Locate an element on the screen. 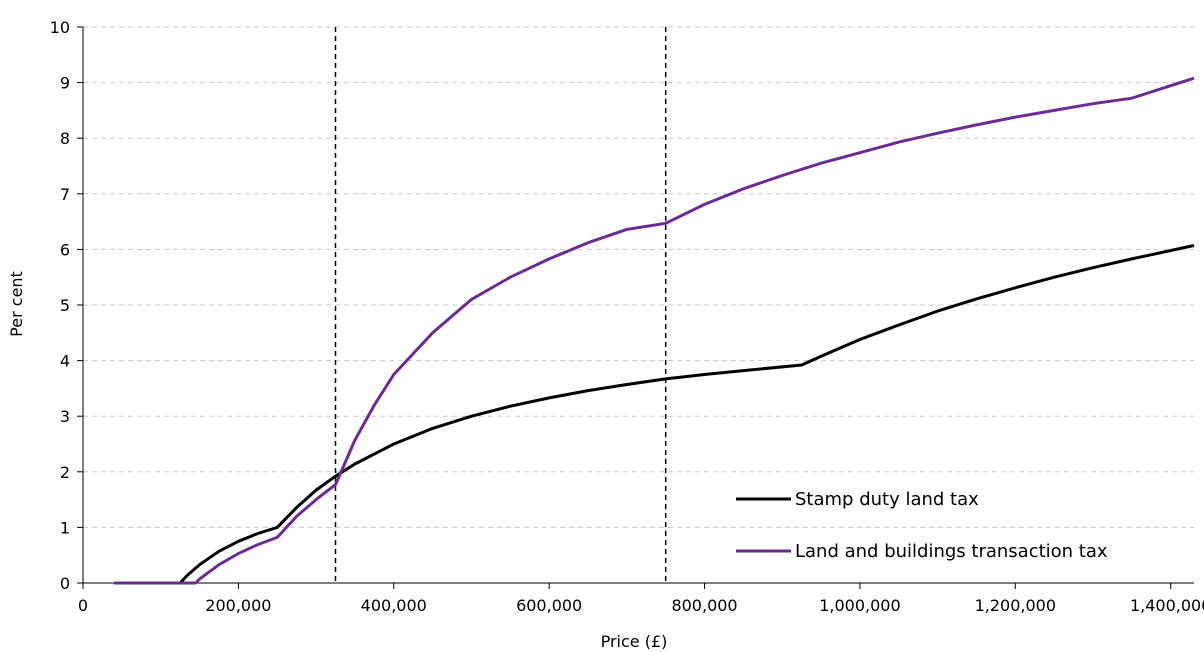  y-tick-label-8: 8 is located at coordinates (65, 138).